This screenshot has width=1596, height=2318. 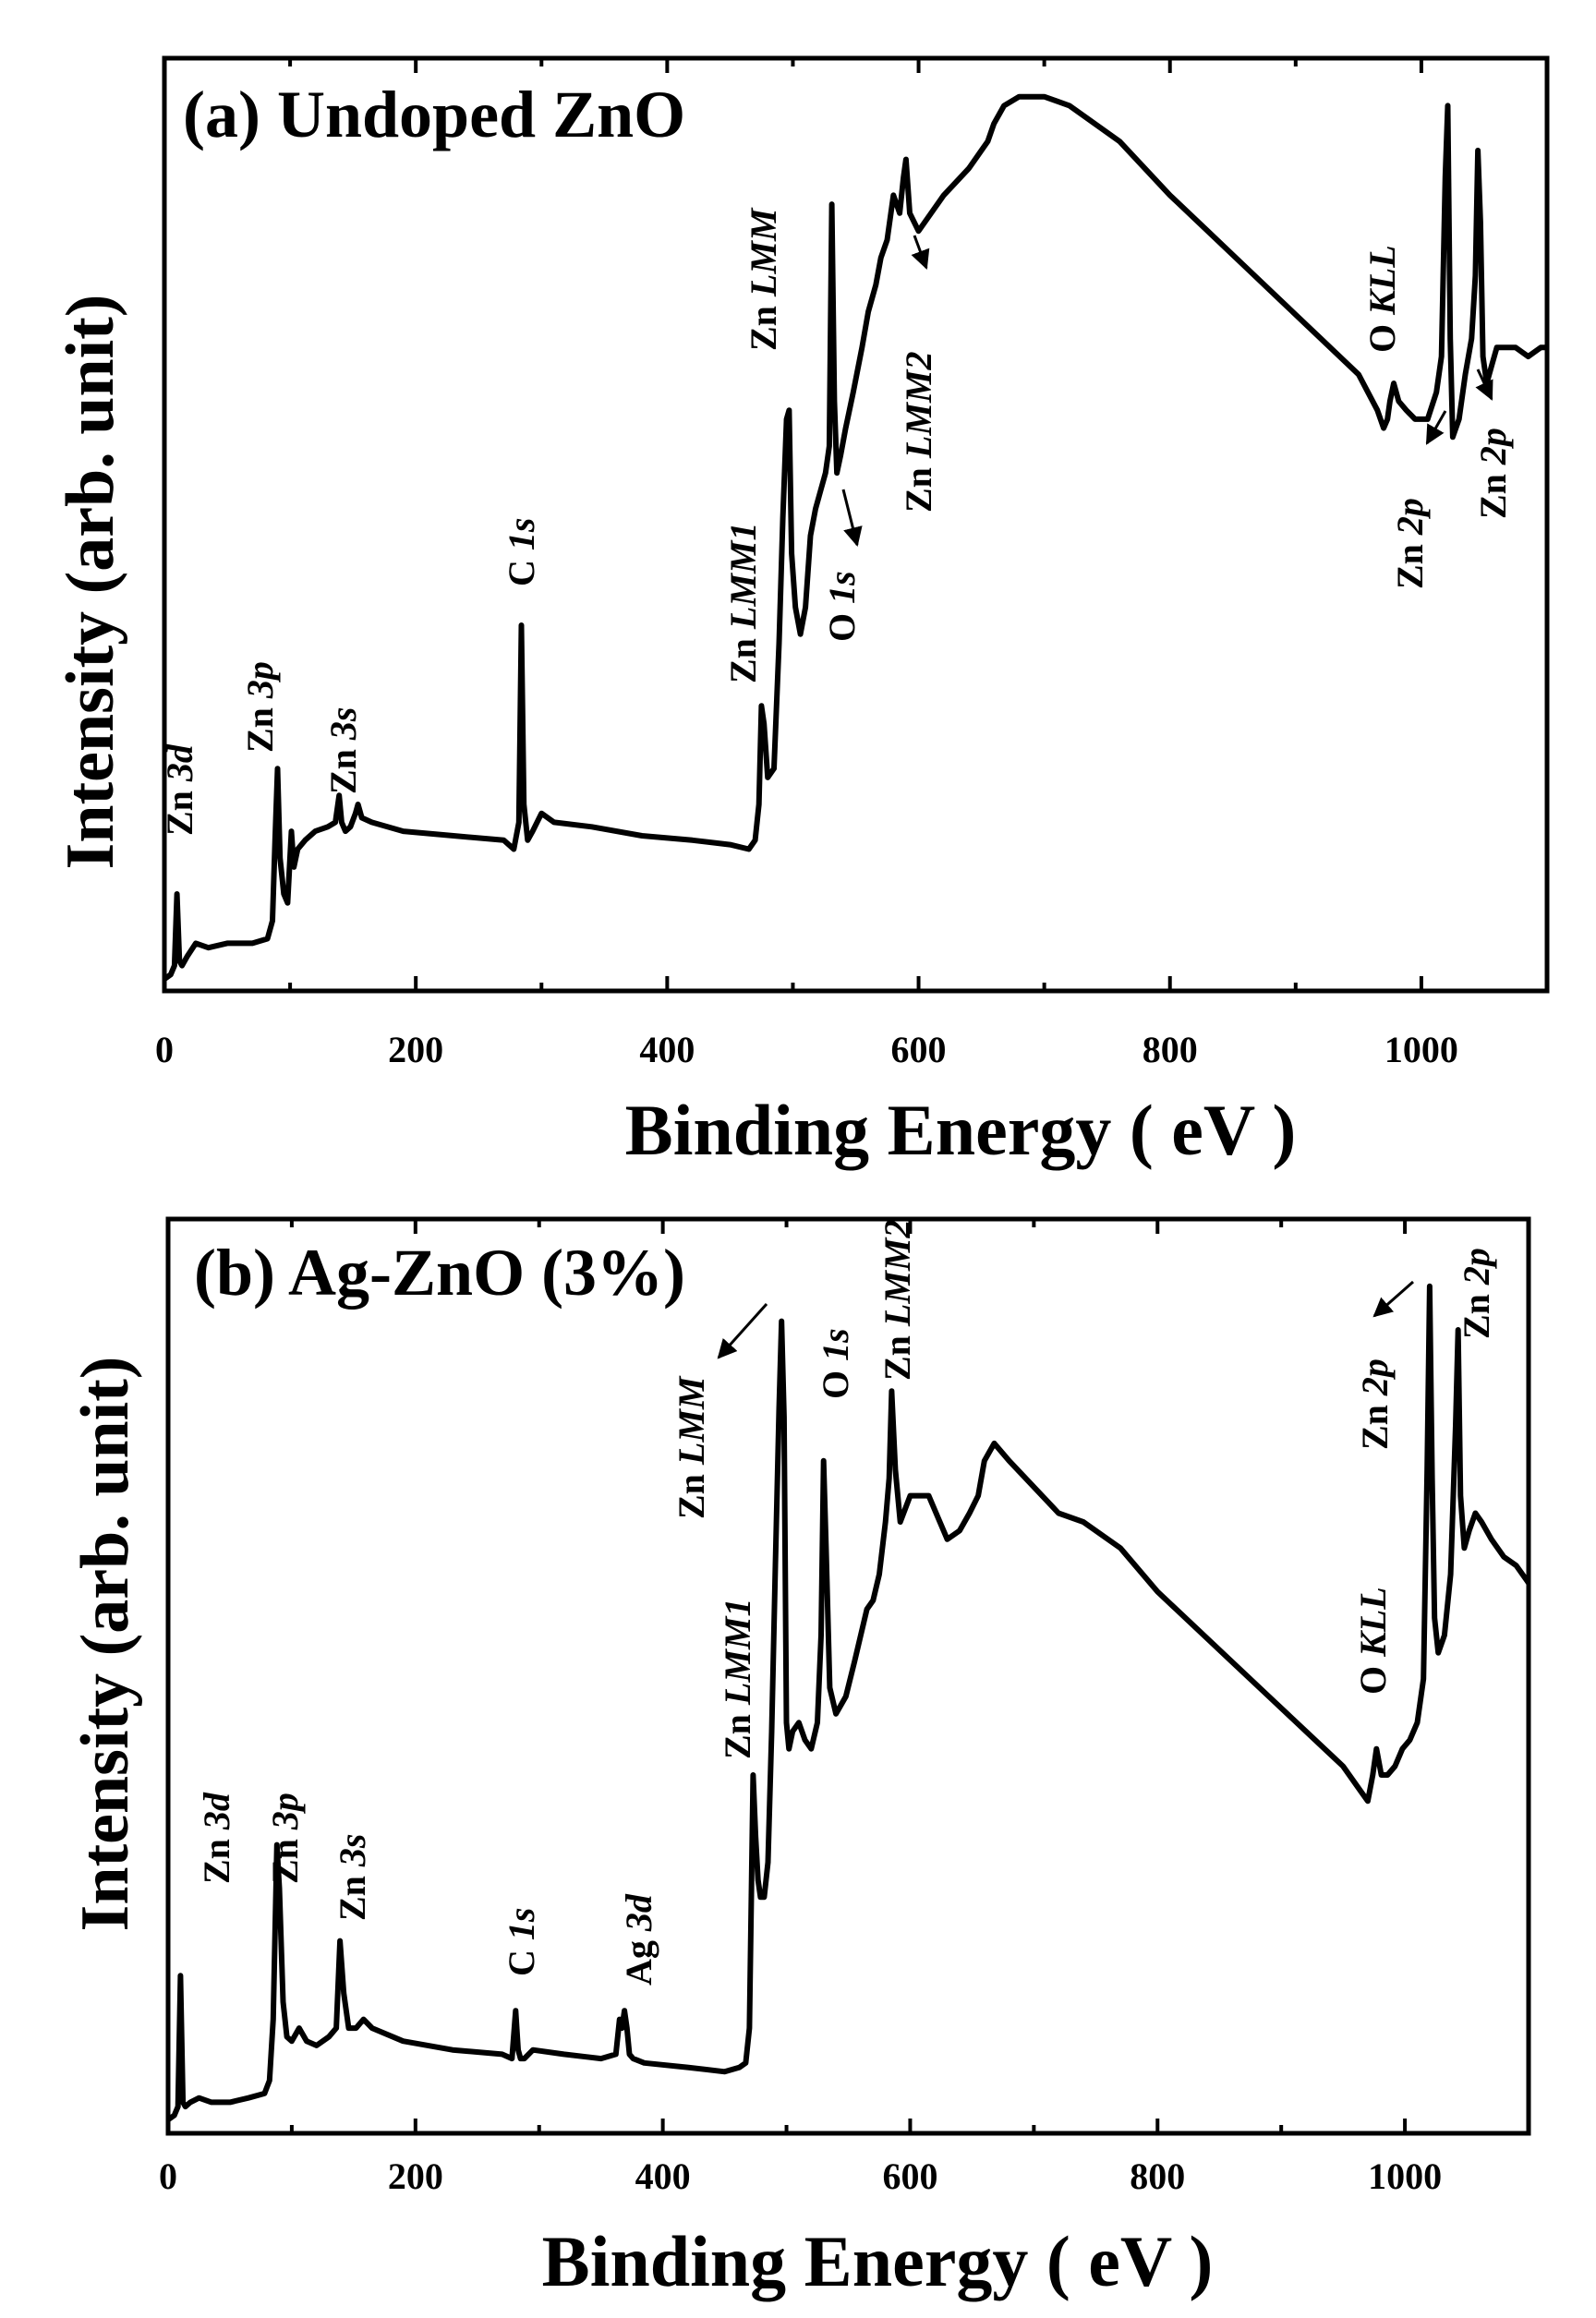 I want to click on y-axis-label-b: Intensity (arb. unit), so click(x=105, y=1644).